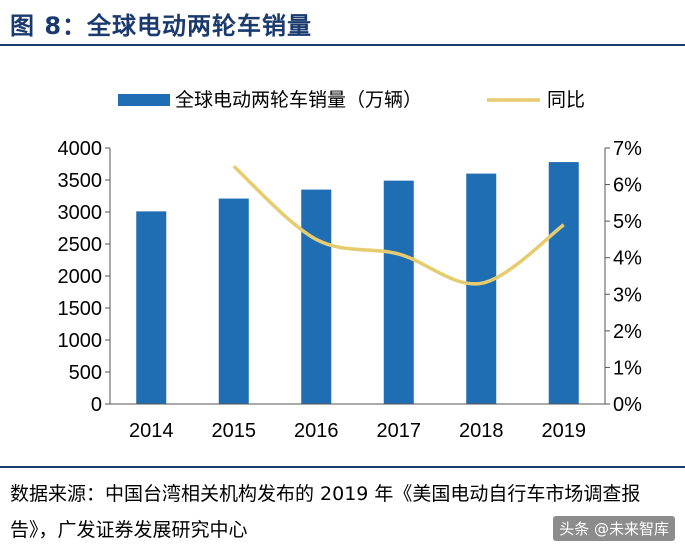  What do you see at coordinates (399, 431) in the screenshot?
I see `x-tick-label-2017: 2017` at bounding box center [399, 431].